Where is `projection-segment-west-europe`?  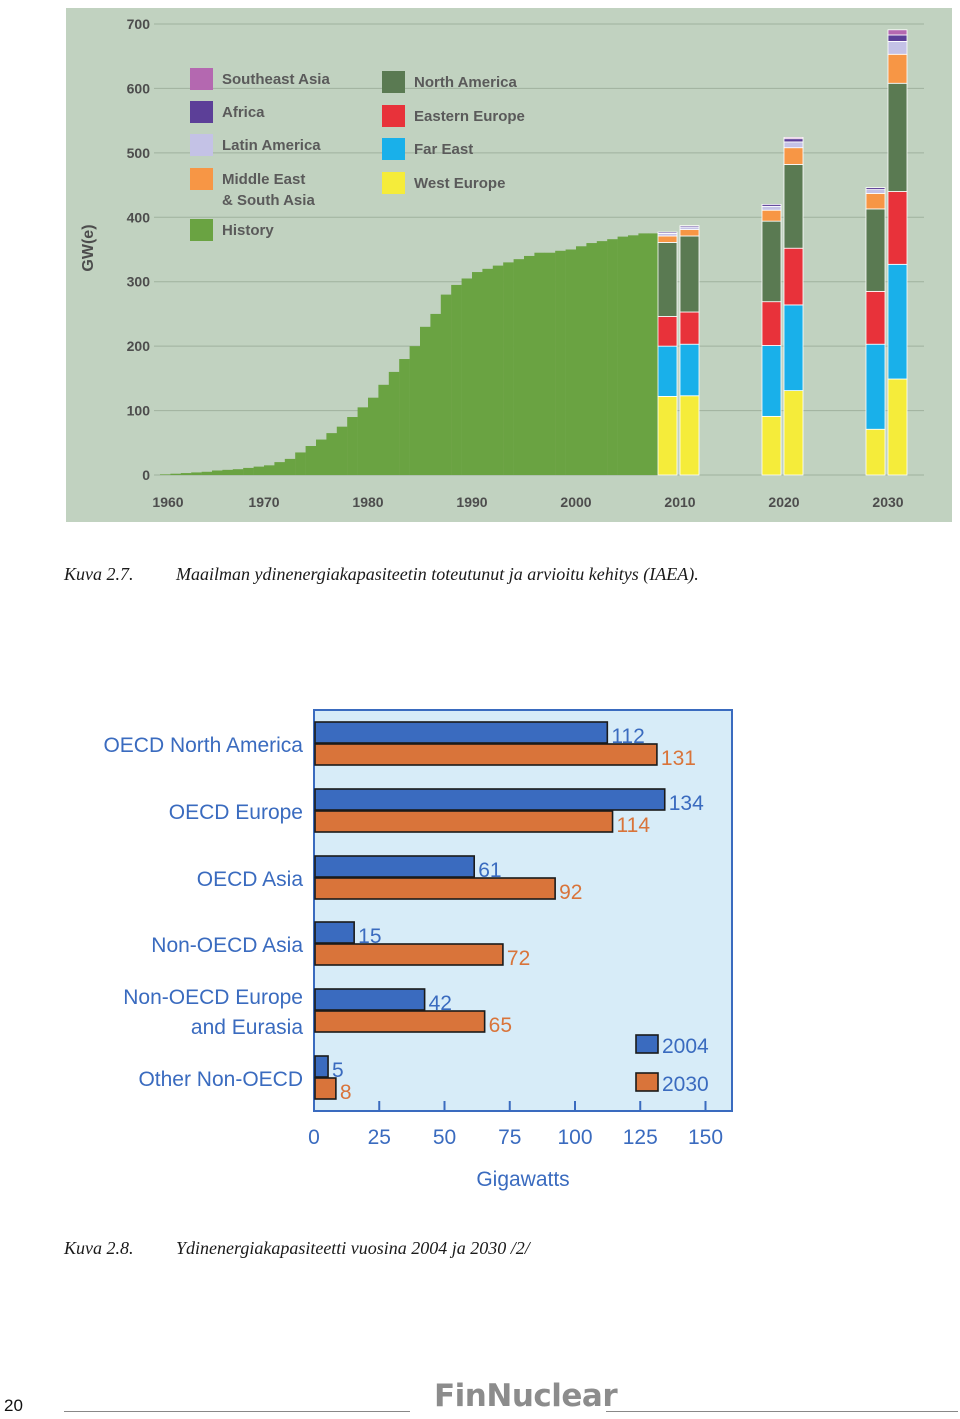 projection-segment-west-europe is located at coordinates (793, 433).